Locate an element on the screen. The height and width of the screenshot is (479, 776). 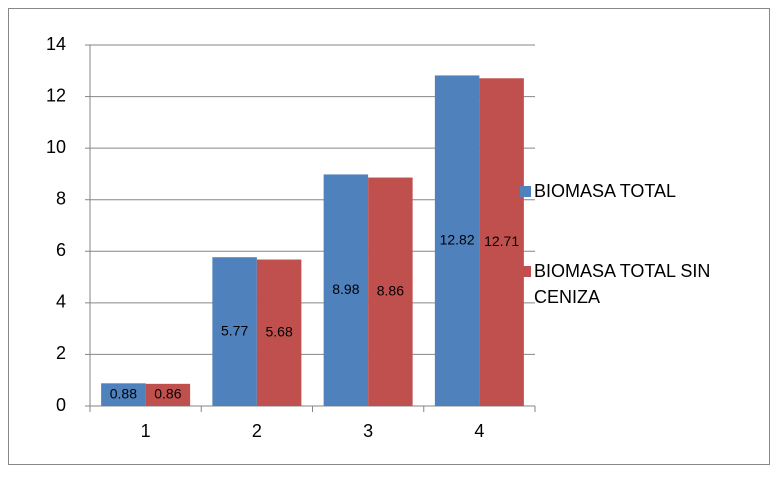
y-tick-label: 0 is located at coordinates (61, 405).